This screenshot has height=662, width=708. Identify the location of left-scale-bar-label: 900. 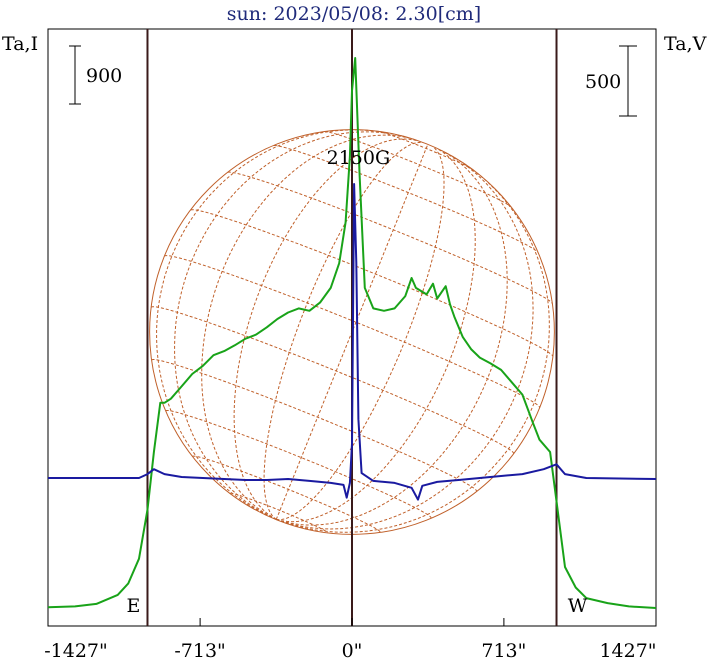
(104, 76).